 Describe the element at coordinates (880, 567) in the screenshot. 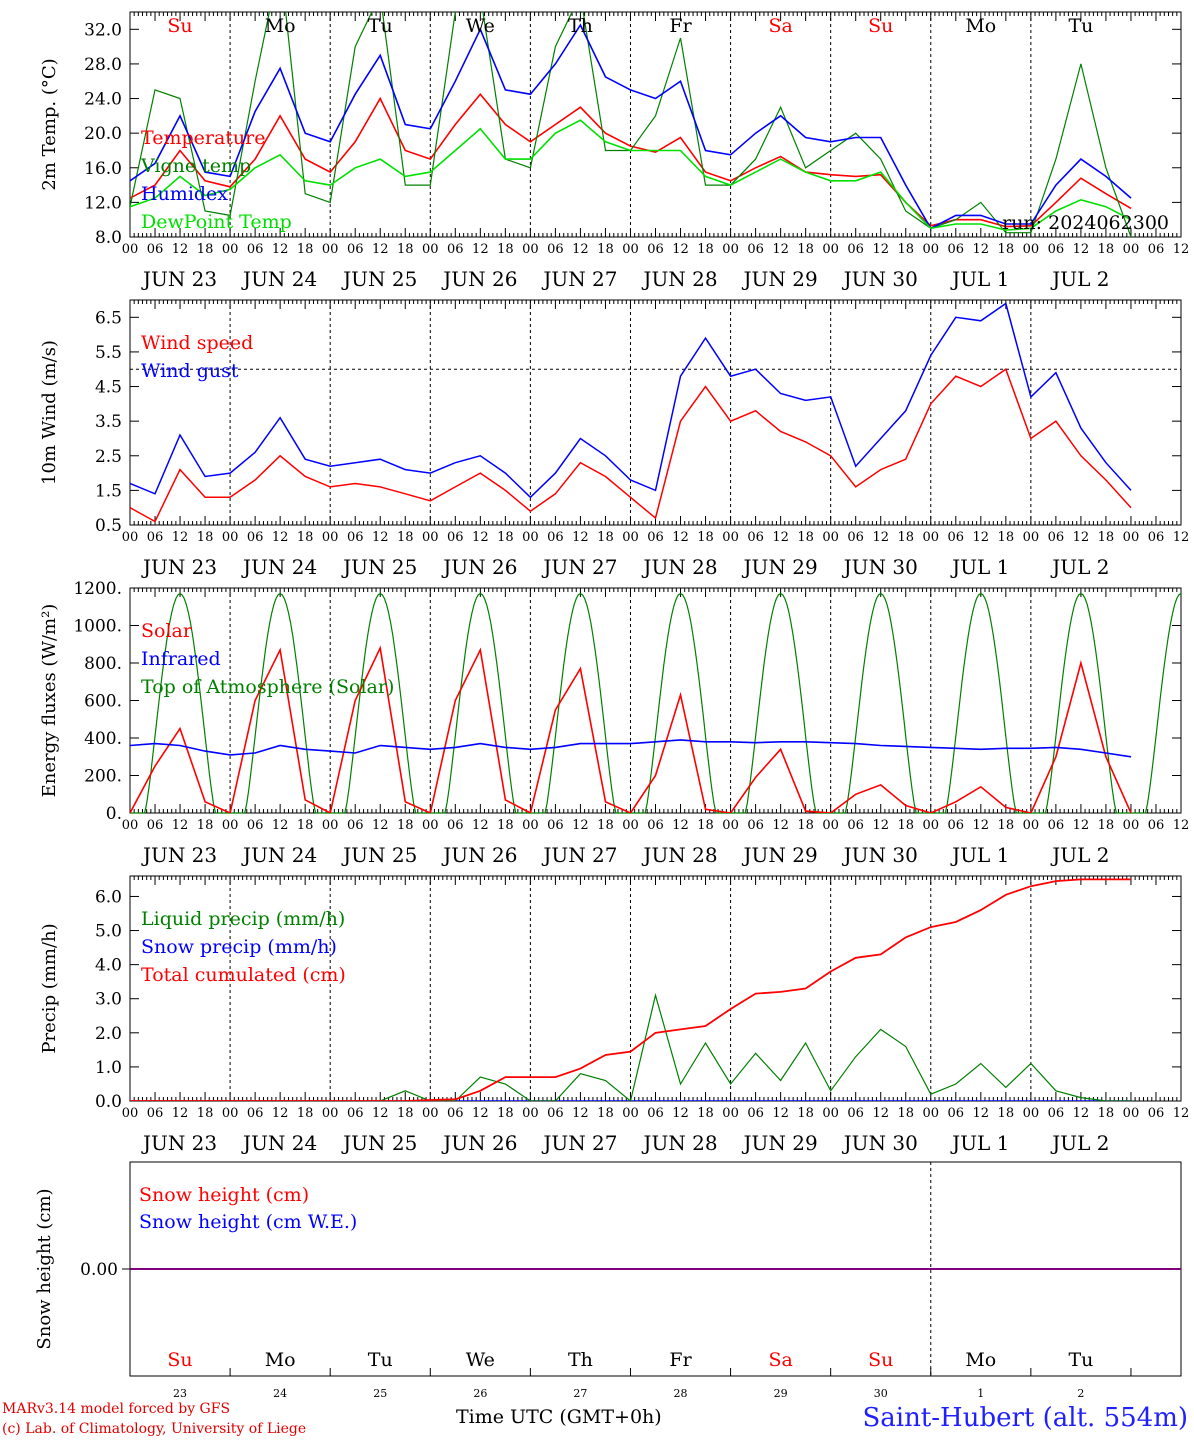

I see `date-label: JUN 30` at that location.